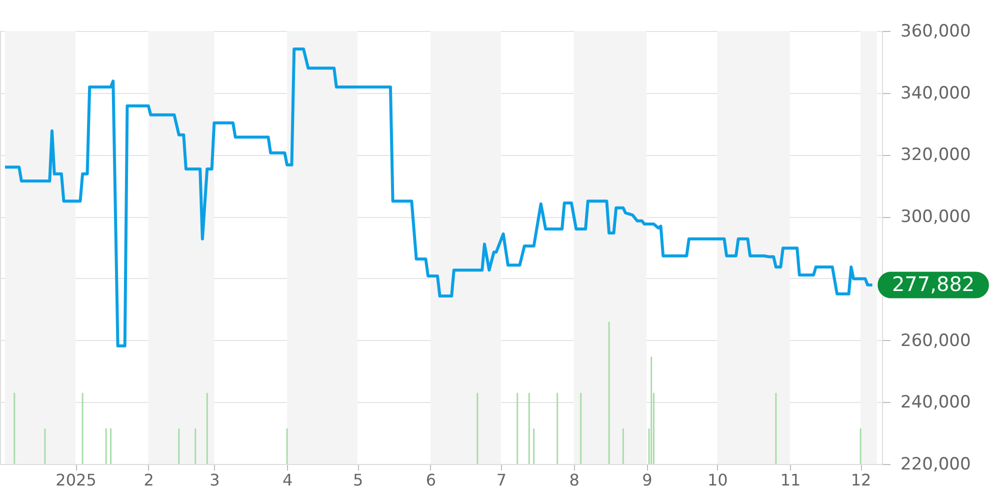 The image size is (1000, 500). Describe the element at coordinates (935, 340) in the screenshot. I see `y-tick-label: 260,000` at that location.